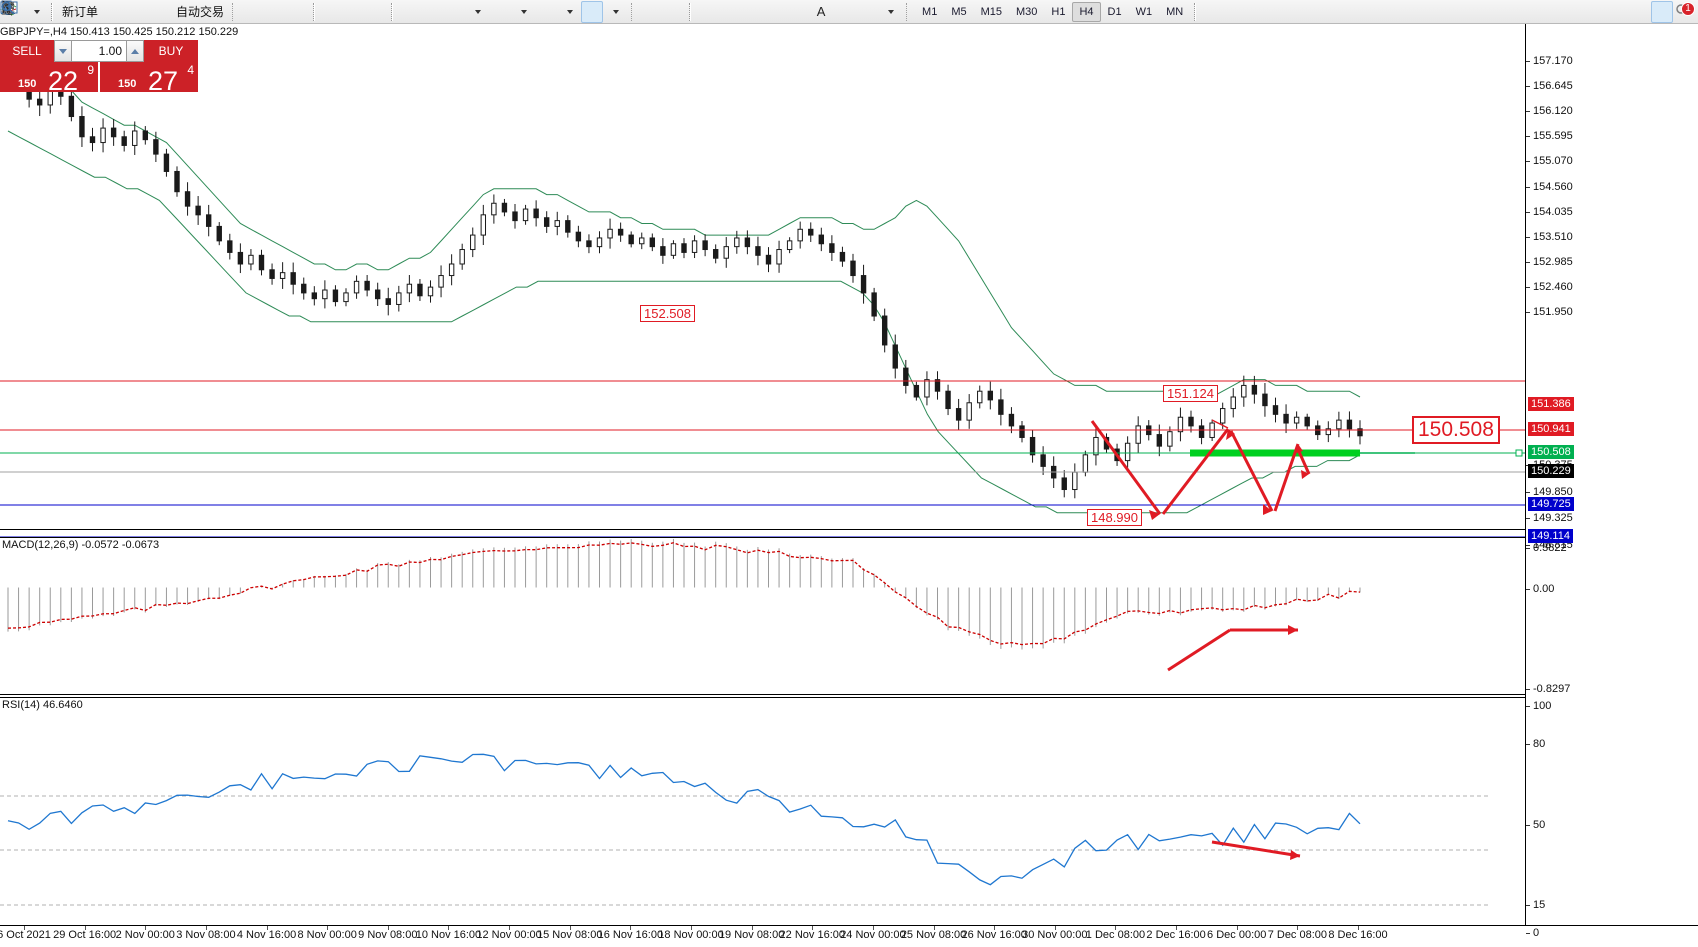 The height and width of the screenshot is (947, 1698). What do you see at coordinates (1553, 287) in the screenshot?
I see `price-tick-label: 152.460` at bounding box center [1553, 287].